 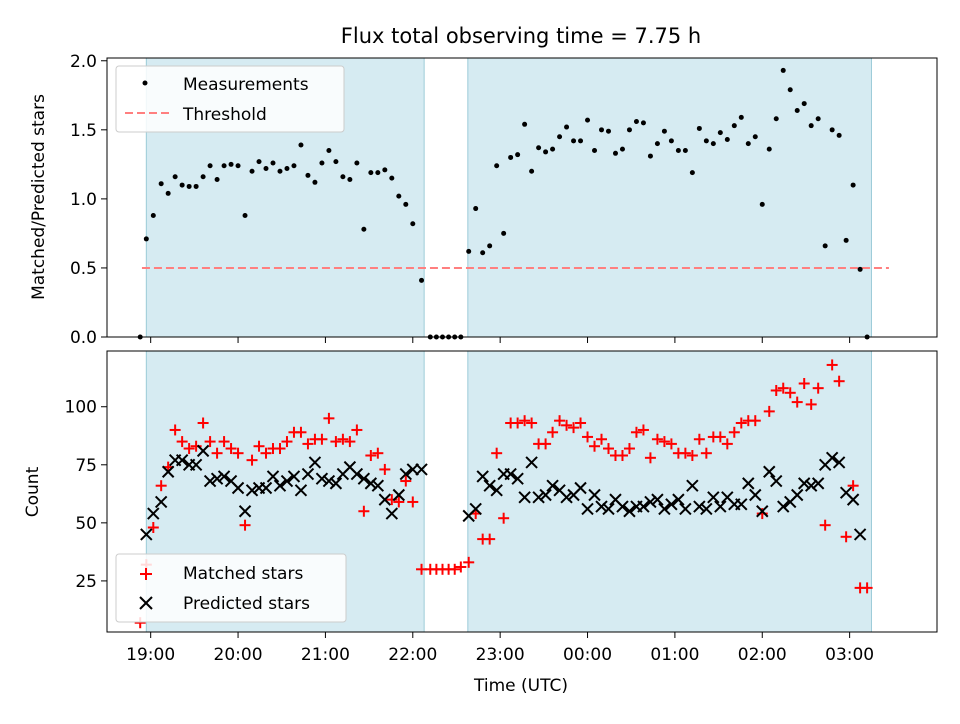 I want to click on top-y-tick-label: 2.0, so click(x=83, y=62).